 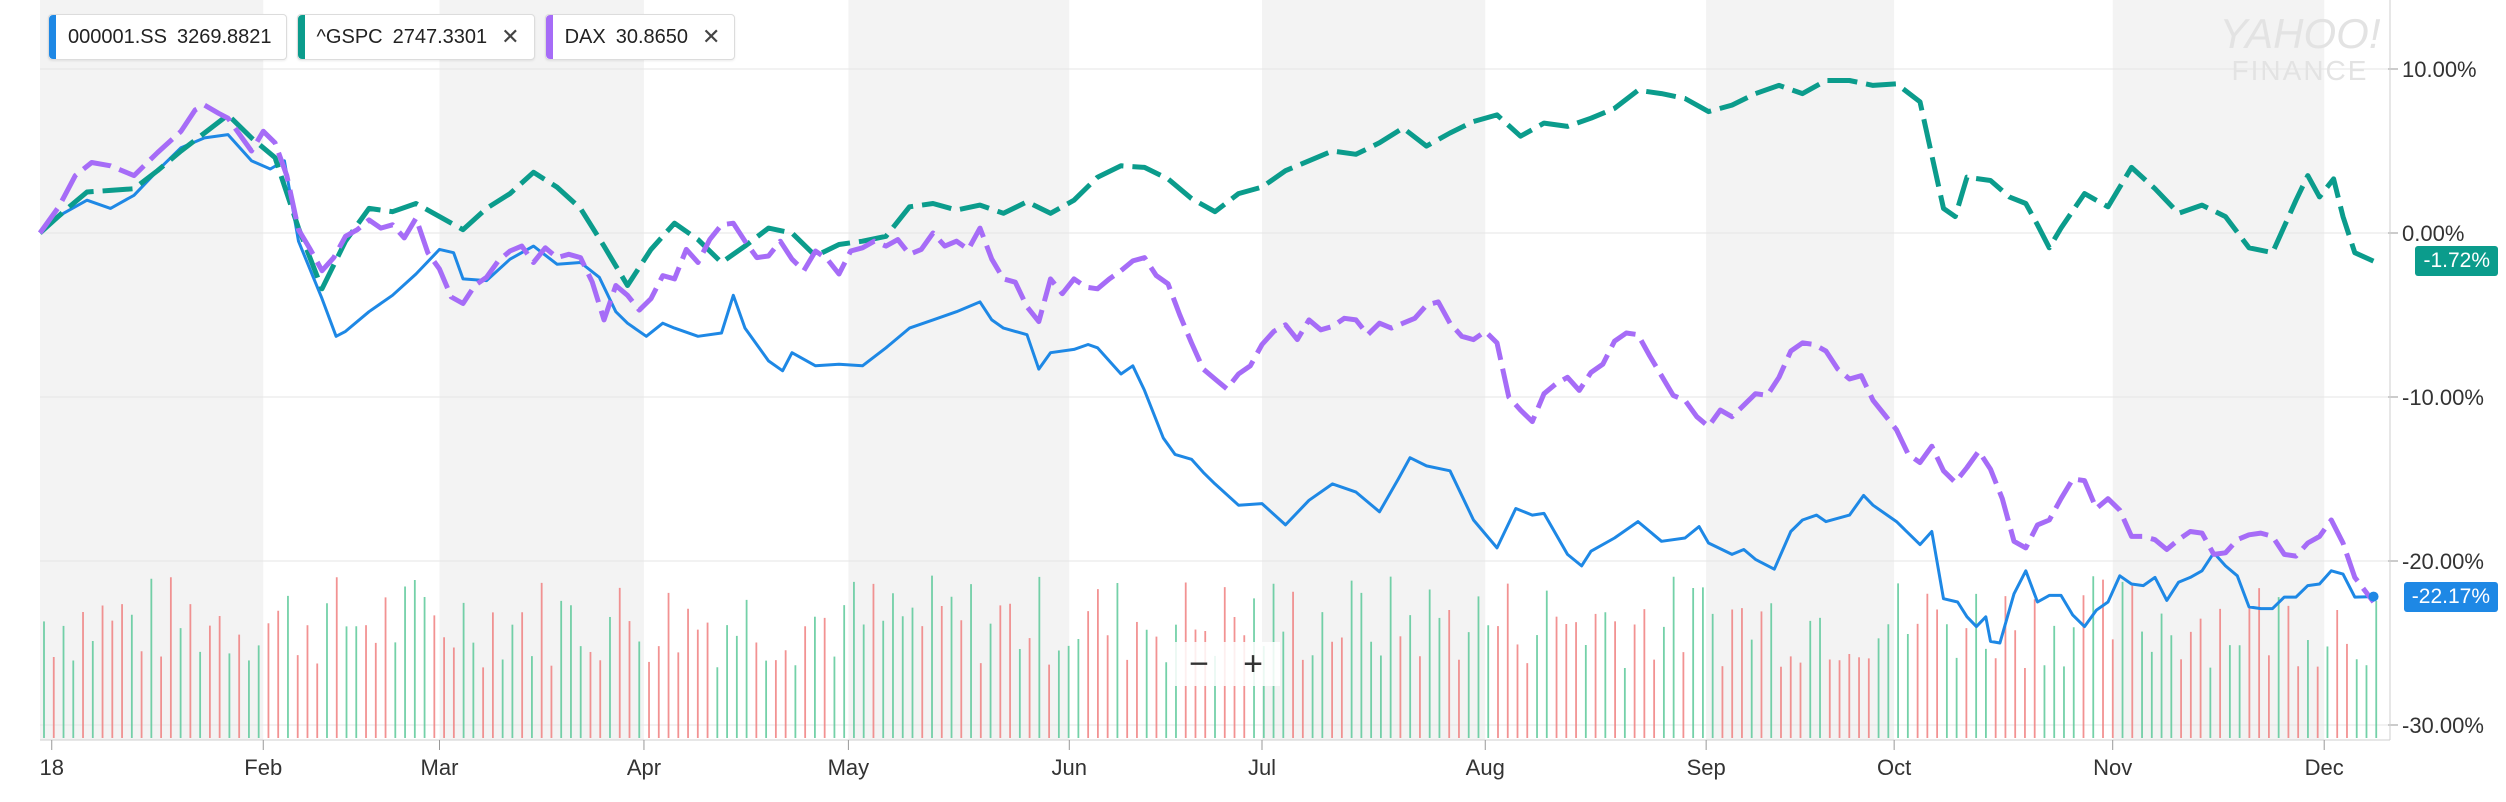 I want to click on gspc-change-badge: -1.72%, so click(x=2456, y=261).